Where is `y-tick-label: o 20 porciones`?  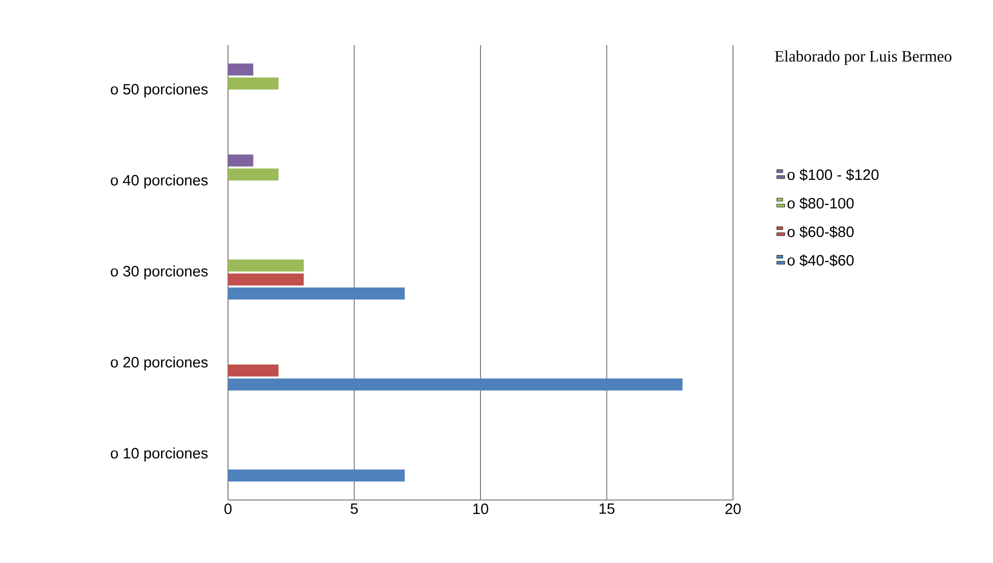
y-tick-label: o 20 porciones is located at coordinates (159, 363).